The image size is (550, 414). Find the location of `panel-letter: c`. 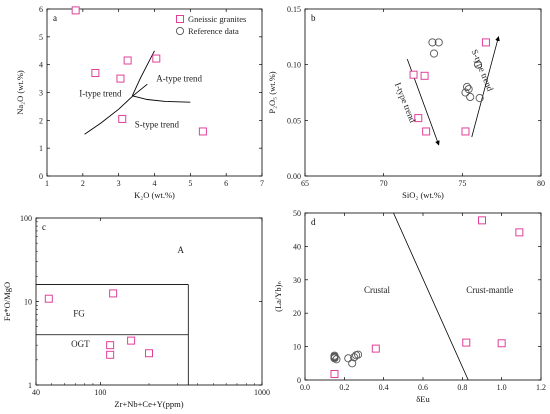

panel-letter: c is located at coordinates (44, 227).